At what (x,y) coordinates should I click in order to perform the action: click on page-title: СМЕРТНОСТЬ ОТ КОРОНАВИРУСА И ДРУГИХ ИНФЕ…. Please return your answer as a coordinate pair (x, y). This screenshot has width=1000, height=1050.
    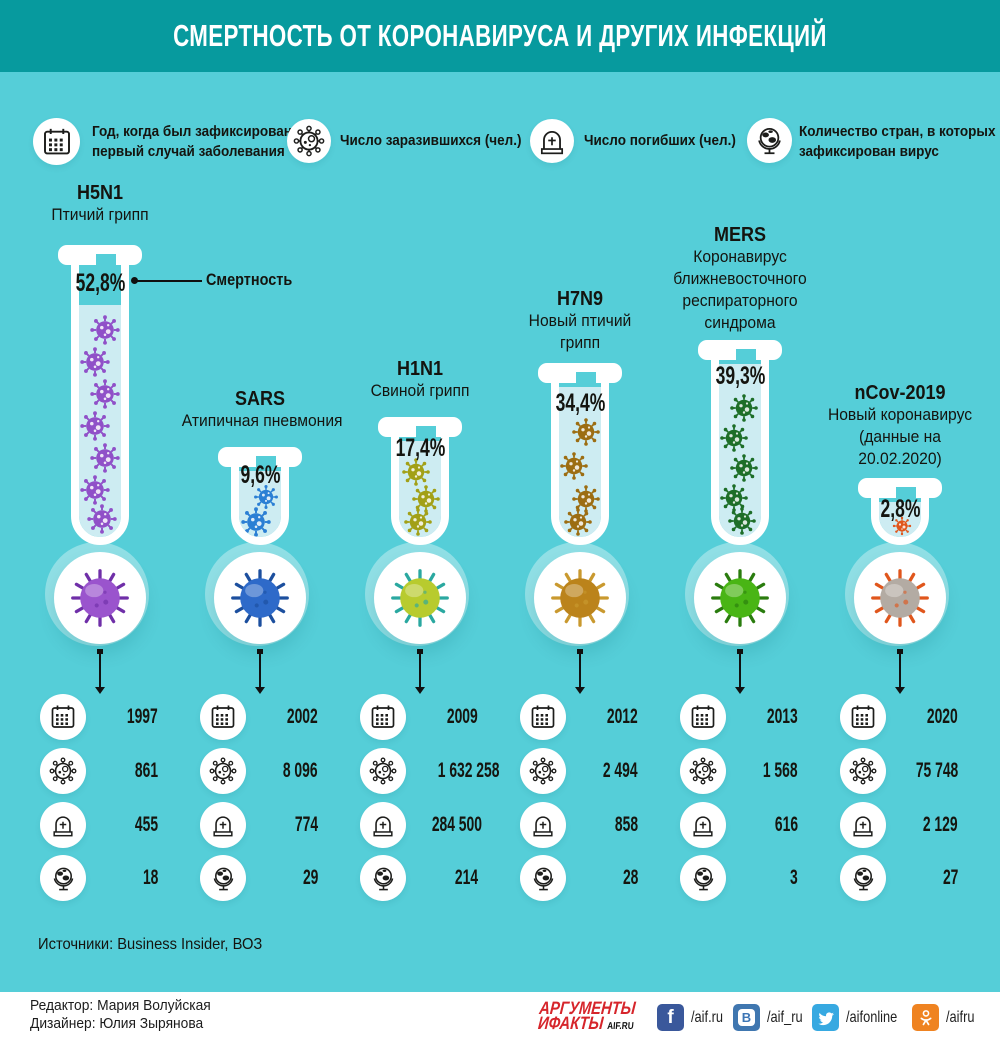
    Looking at the image, I should click on (500, 35).